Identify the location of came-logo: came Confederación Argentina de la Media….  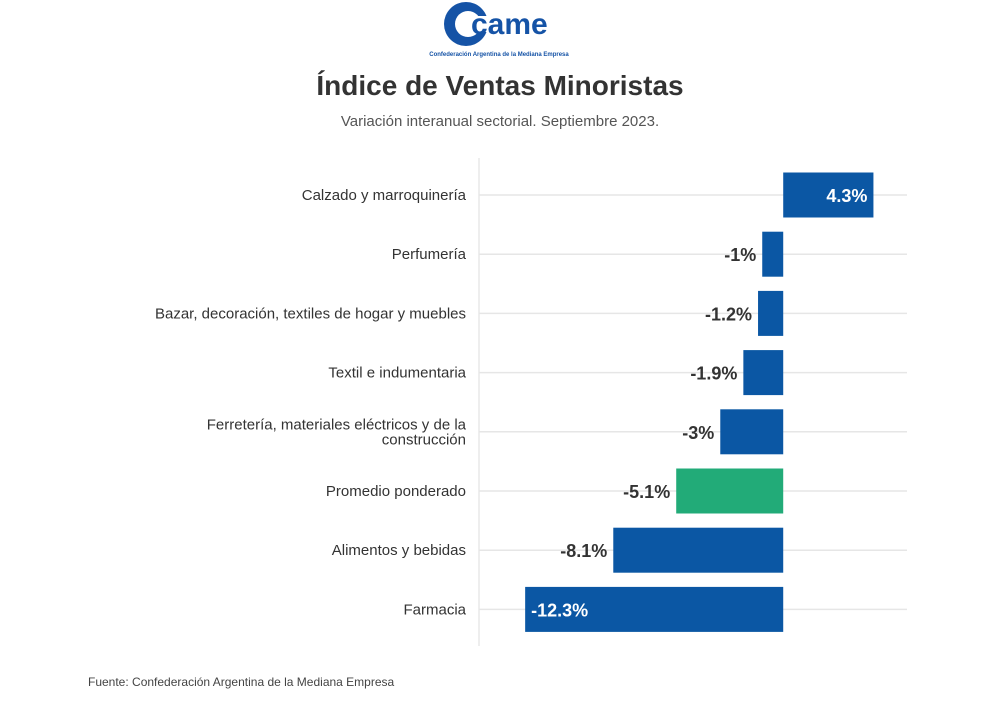
(499, 32).